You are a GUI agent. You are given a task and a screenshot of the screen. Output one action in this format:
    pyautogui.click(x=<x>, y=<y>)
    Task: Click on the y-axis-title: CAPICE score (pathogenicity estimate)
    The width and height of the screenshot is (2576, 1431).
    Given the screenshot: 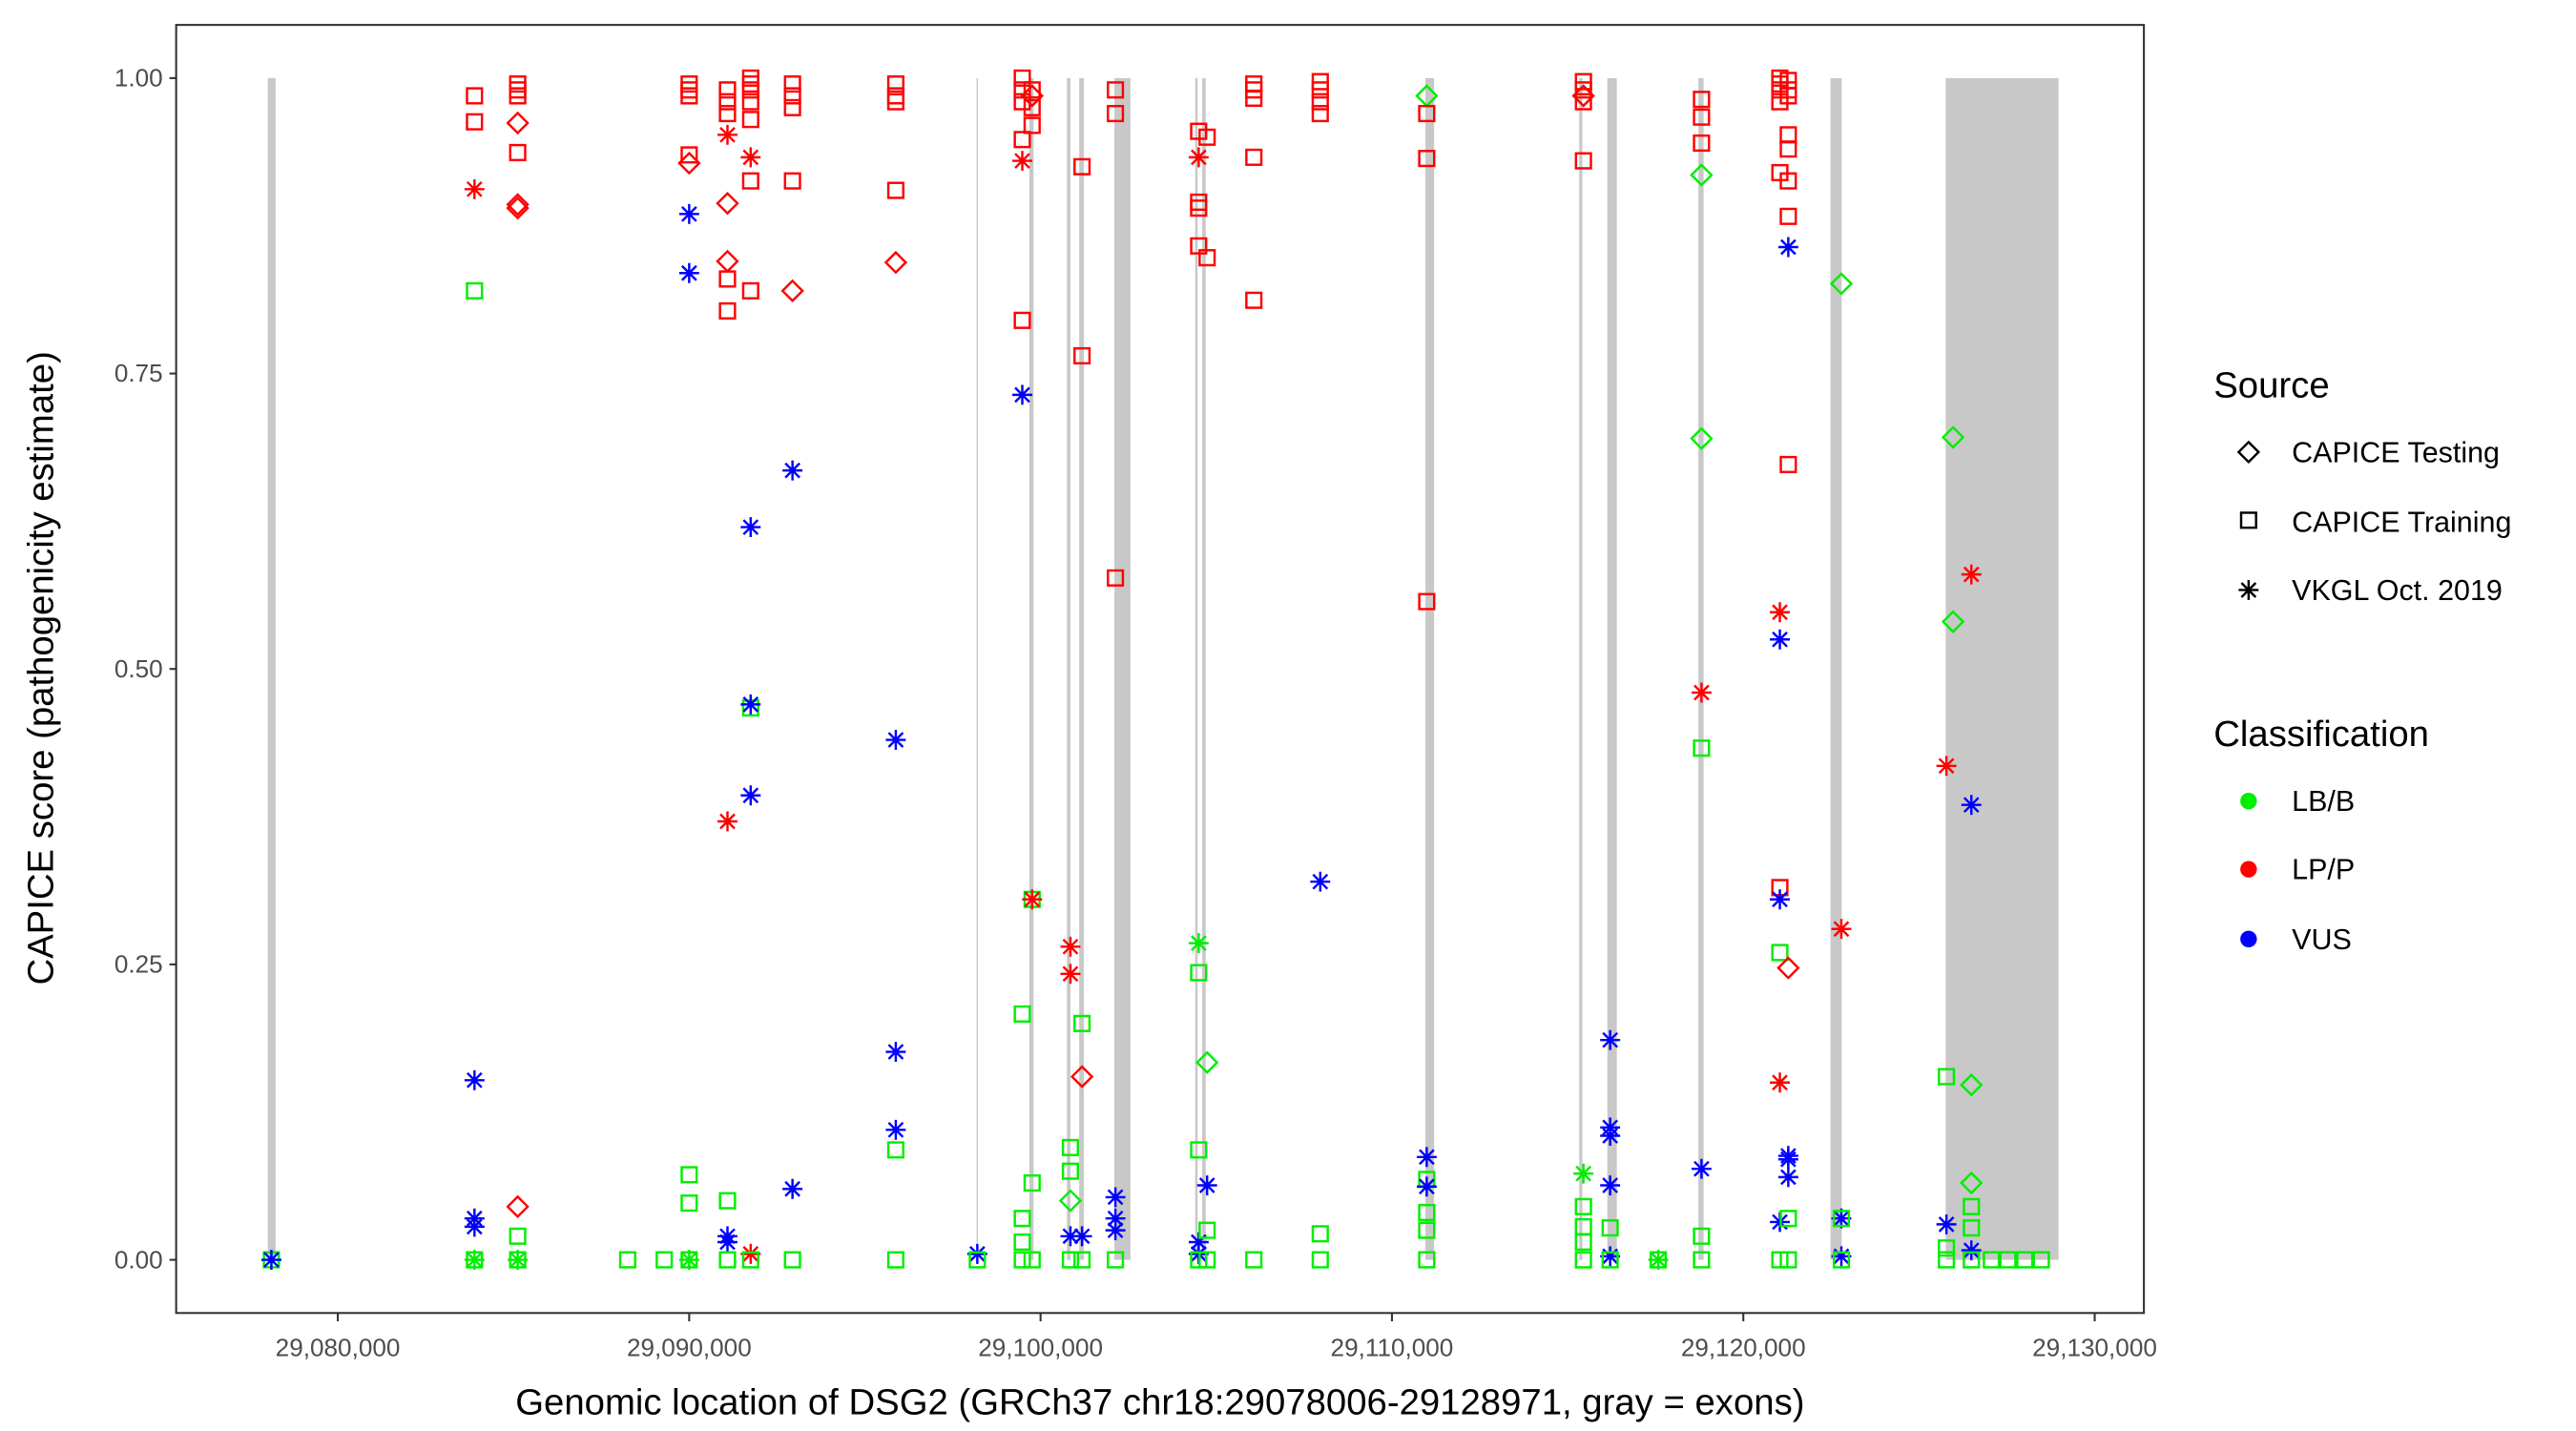 What is the action you would take?
    pyautogui.click(x=41, y=668)
    